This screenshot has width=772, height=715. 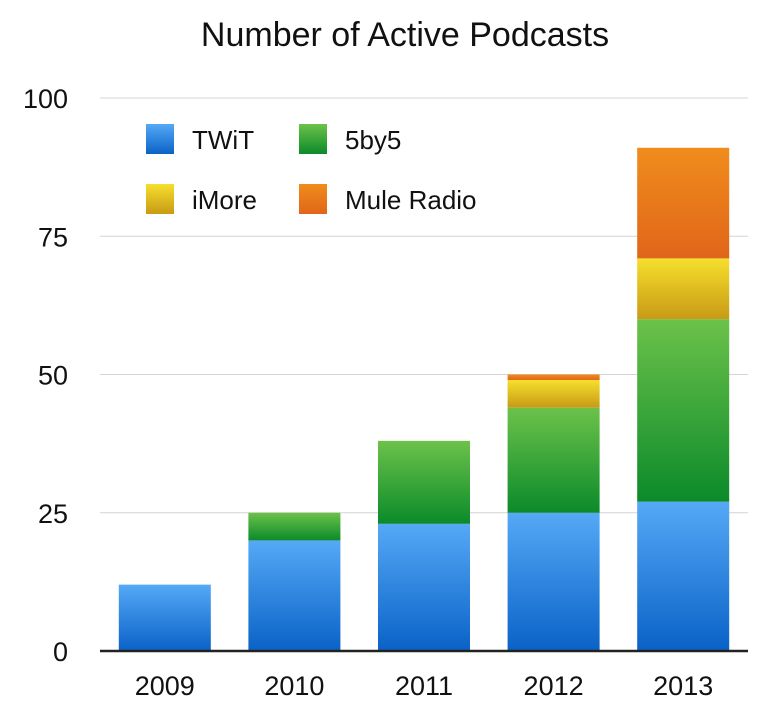 What do you see at coordinates (53, 237) in the screenshot?
I see `y-tick-label: 75` at bounding box center [53, 237].